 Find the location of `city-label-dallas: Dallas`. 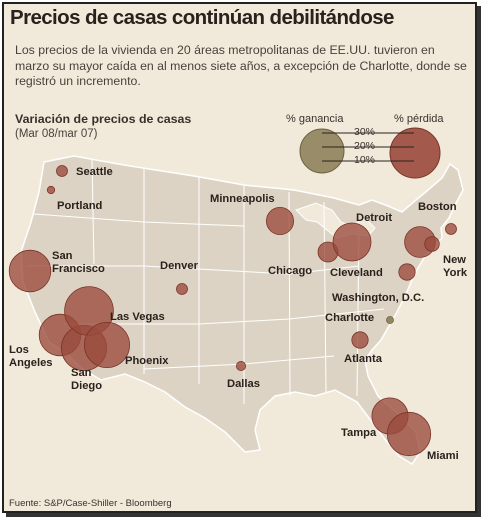

city-label-dallas: Dallas is located at coordinates (243, 384).